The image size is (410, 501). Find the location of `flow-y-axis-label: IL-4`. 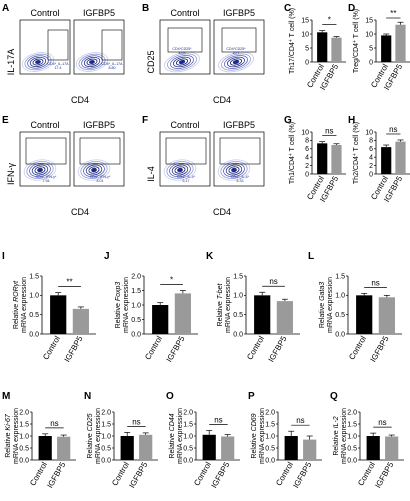

flow-y-axis-label: IL-4 is located at coordinates (151, 174).